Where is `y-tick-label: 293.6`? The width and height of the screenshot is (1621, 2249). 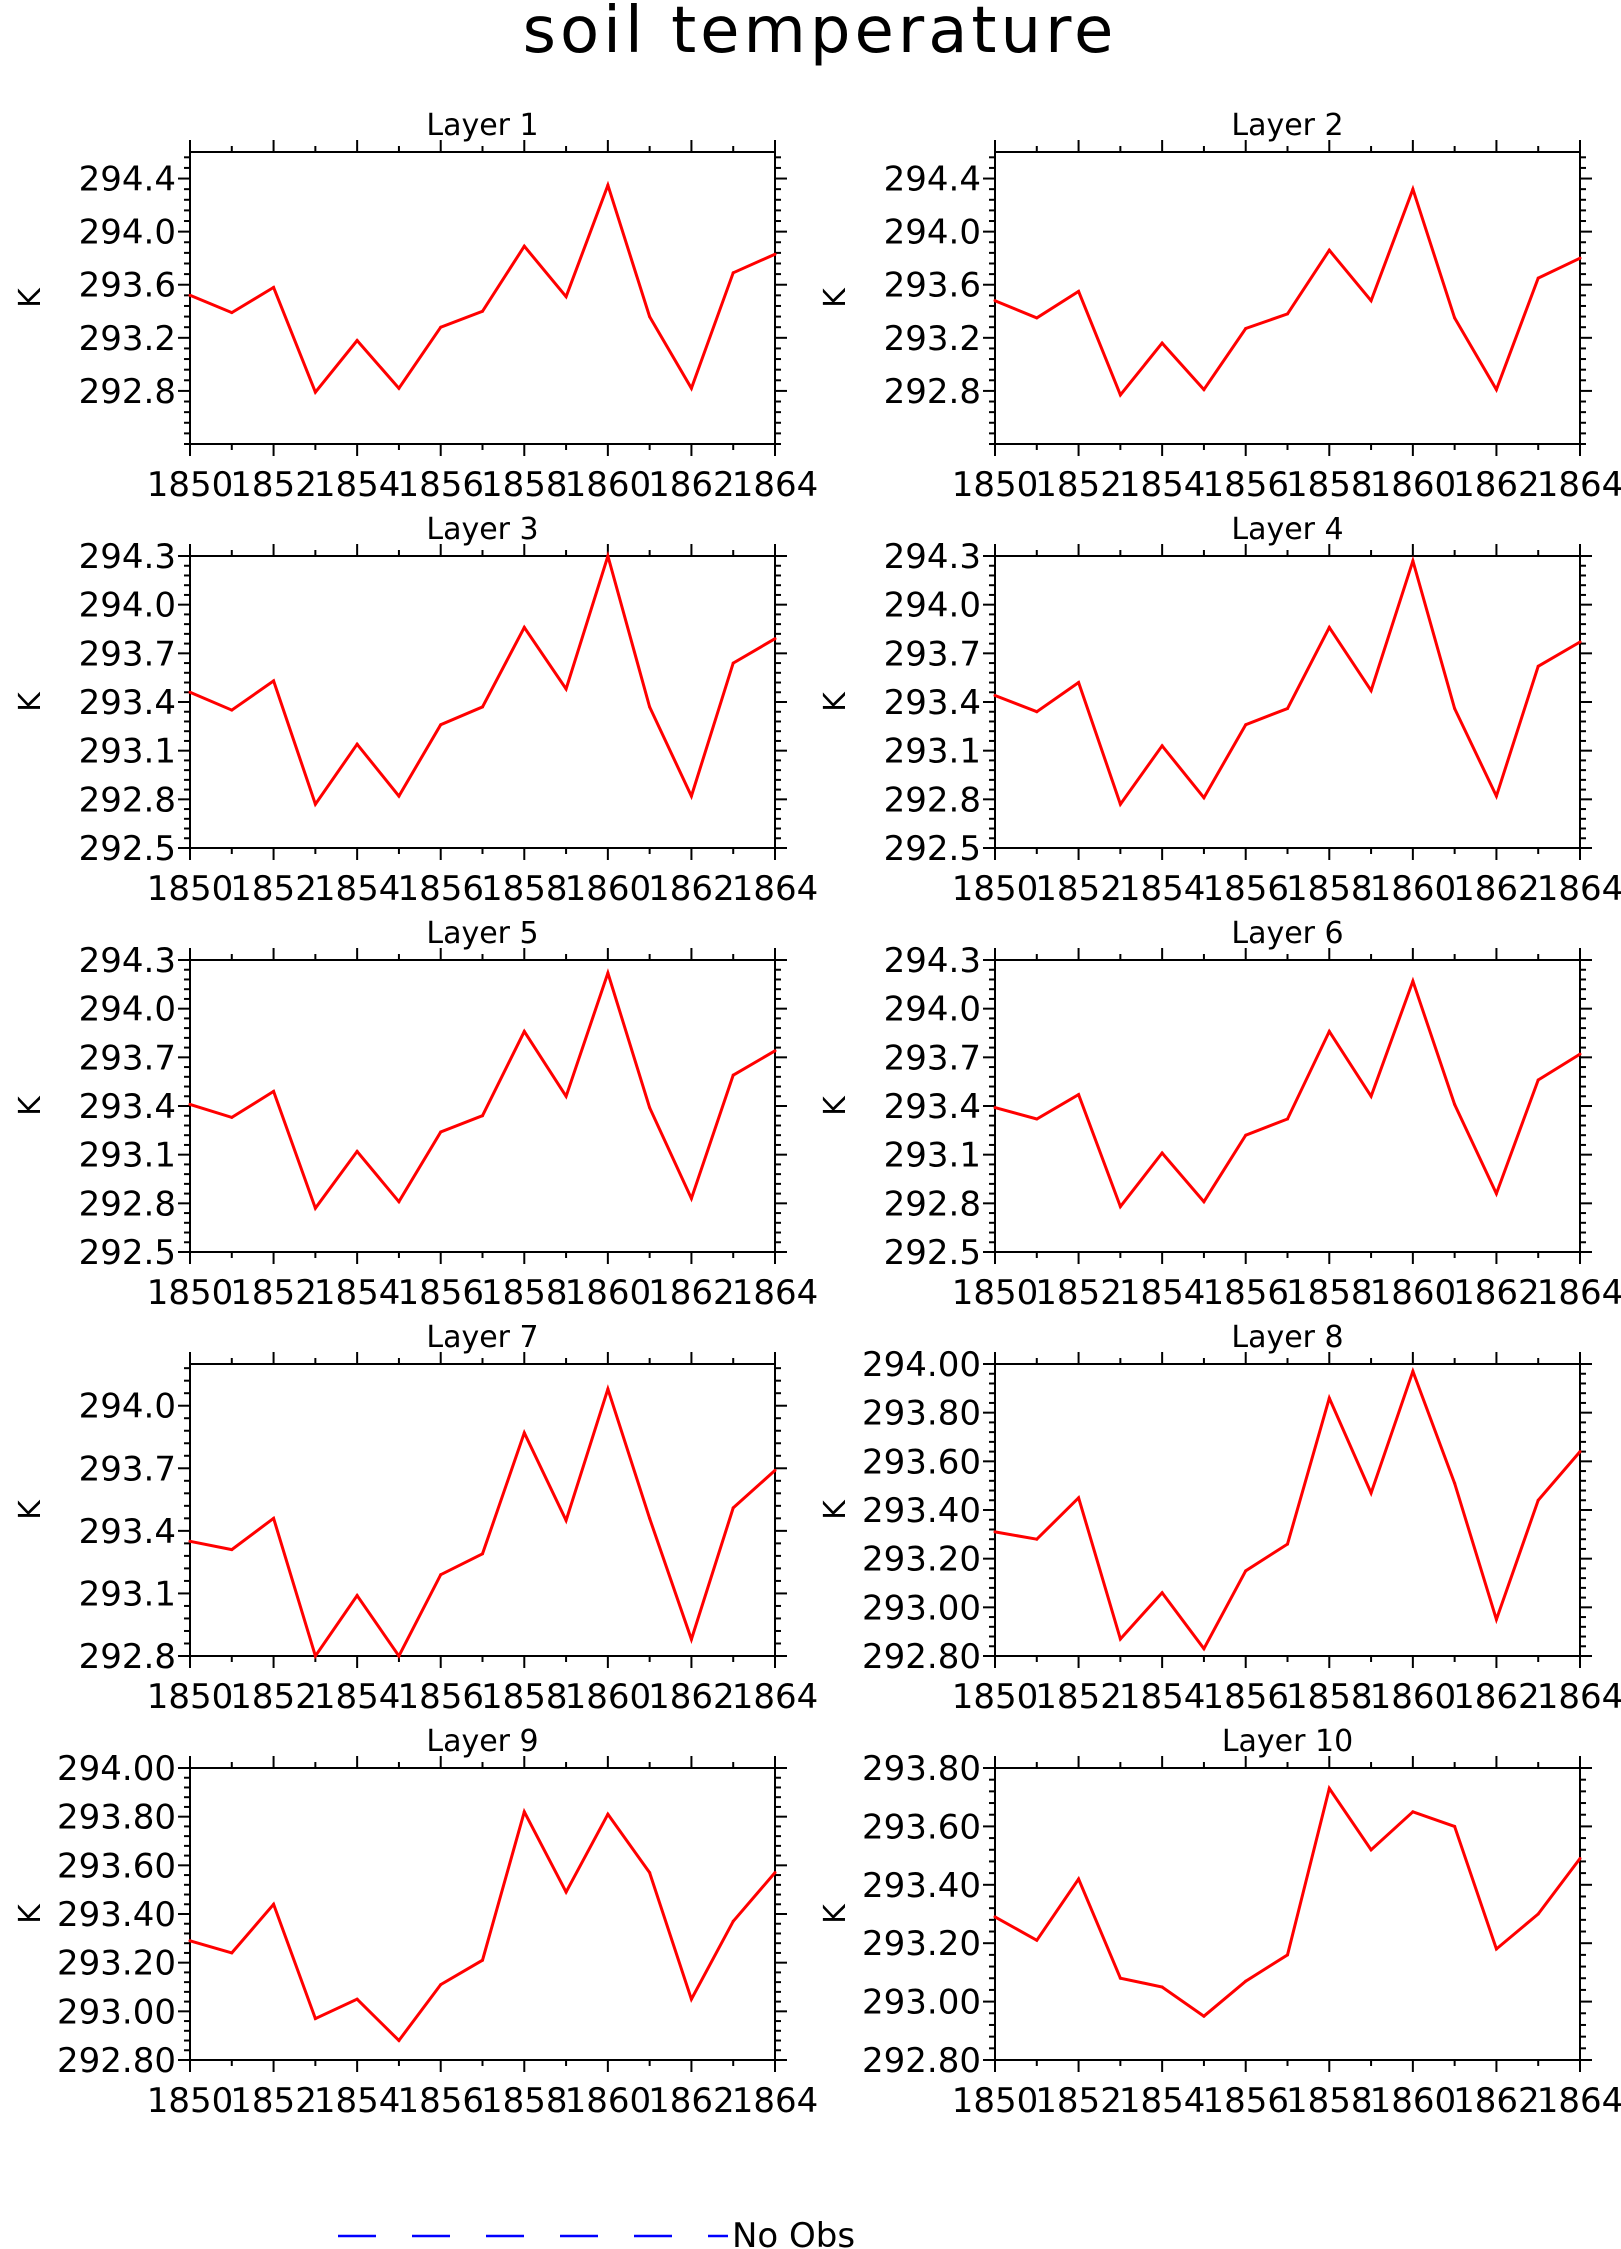
y-tick-label: 293.6 is located at coordinates (932, 286).